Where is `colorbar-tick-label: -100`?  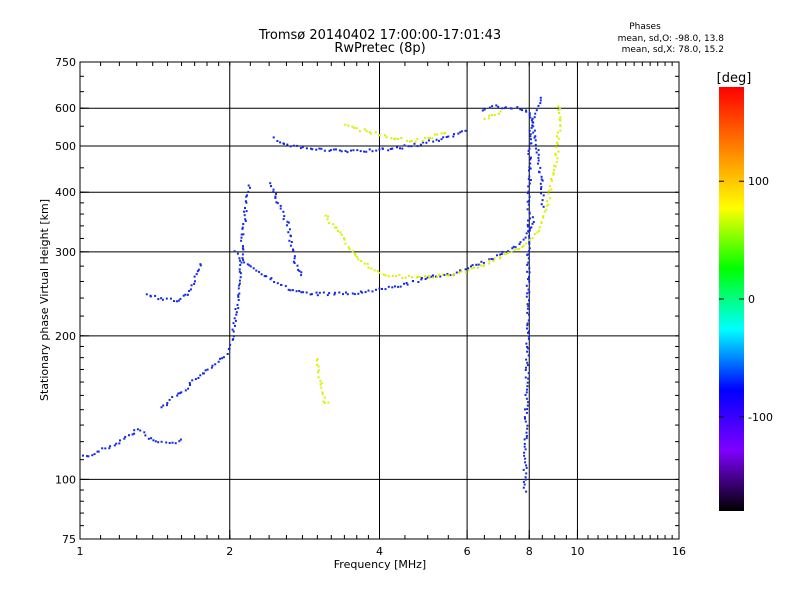 colorbar-tick-label: -100 is located at coordinates (760, 417).